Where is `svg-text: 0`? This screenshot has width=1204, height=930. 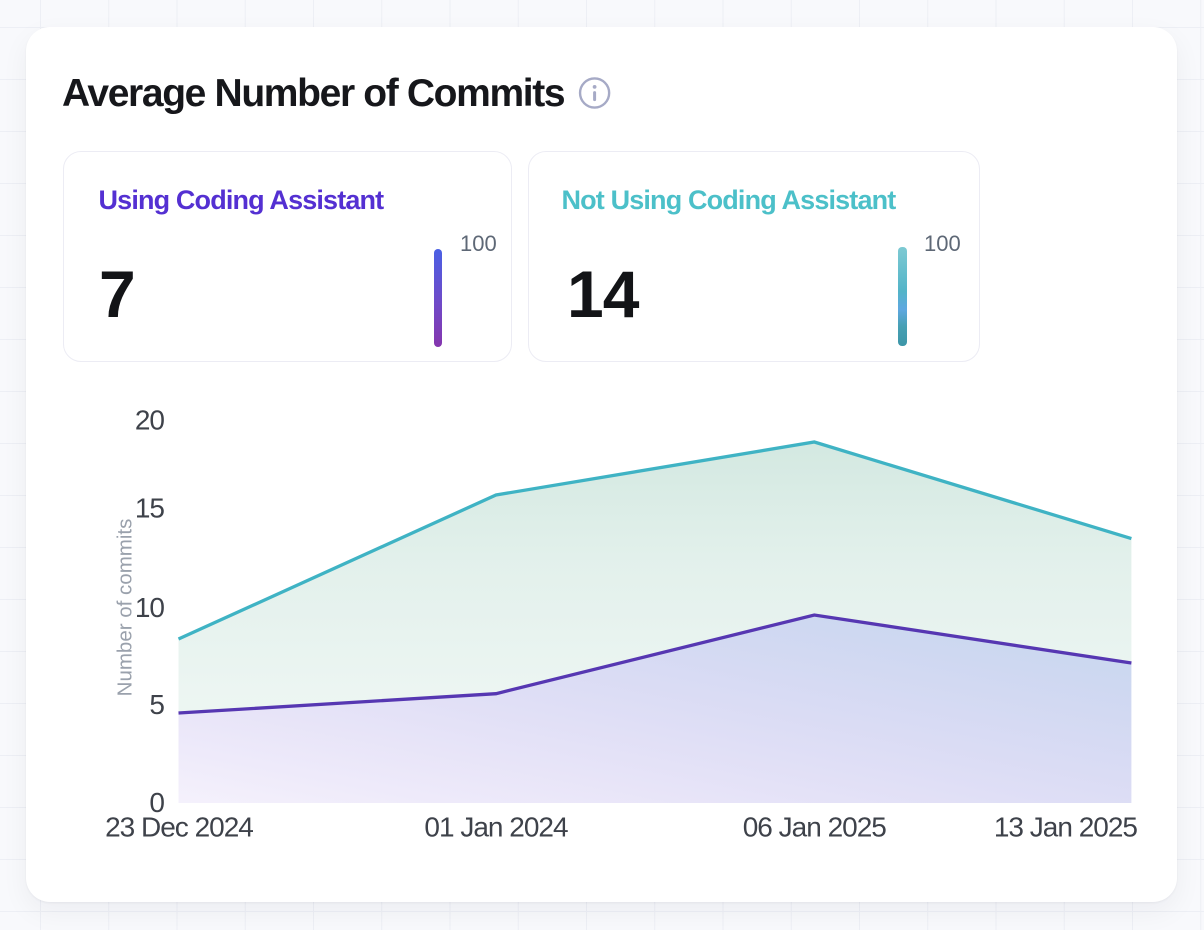
svg-text: 0 is located at coordinates (156, 802).